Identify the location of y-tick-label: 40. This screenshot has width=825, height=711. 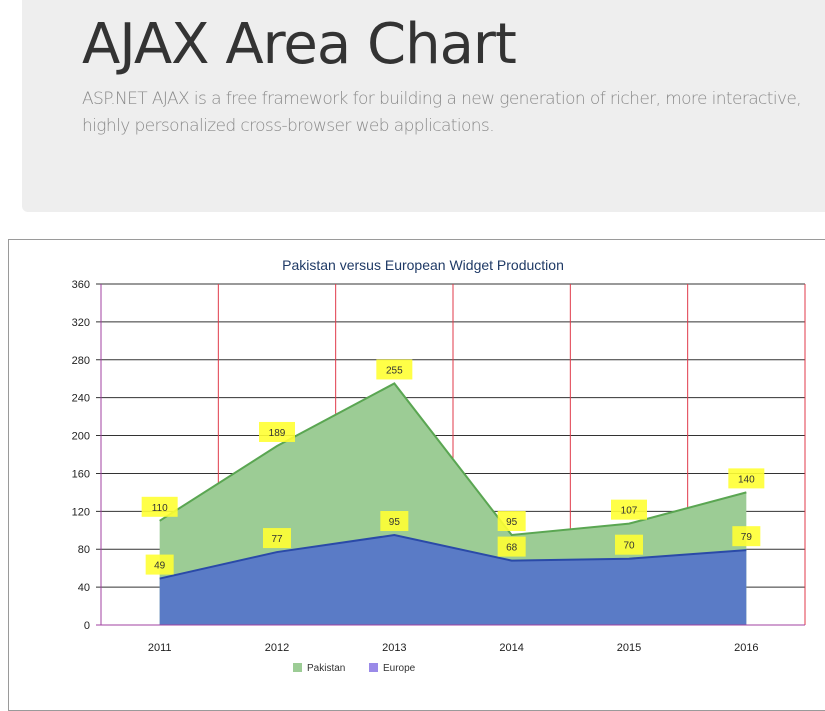
(84, 588).